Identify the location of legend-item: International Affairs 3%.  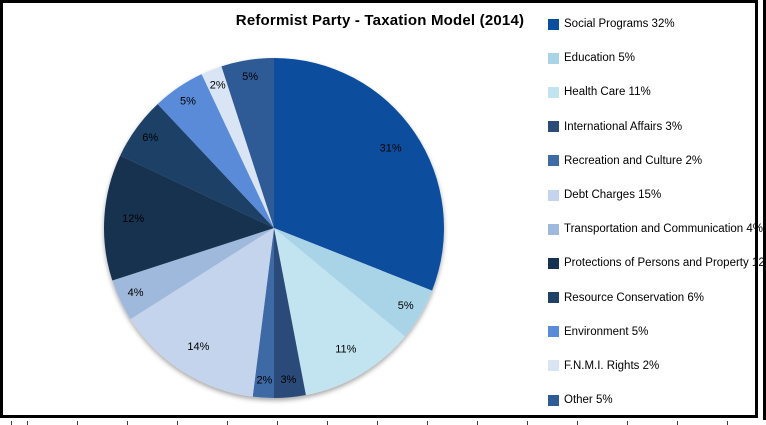
(653, 127).